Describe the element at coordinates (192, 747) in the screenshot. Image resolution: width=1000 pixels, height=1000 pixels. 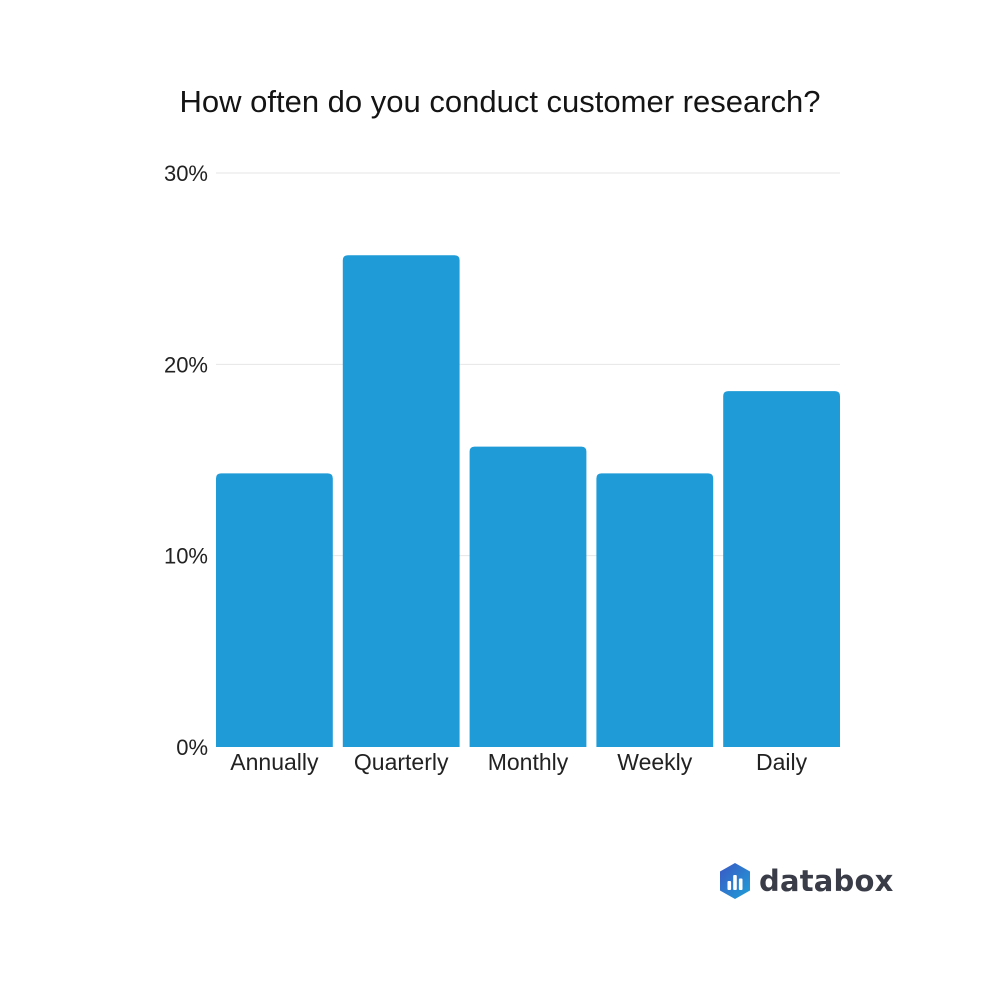
I see `y-tick-label: 0%` at that location.